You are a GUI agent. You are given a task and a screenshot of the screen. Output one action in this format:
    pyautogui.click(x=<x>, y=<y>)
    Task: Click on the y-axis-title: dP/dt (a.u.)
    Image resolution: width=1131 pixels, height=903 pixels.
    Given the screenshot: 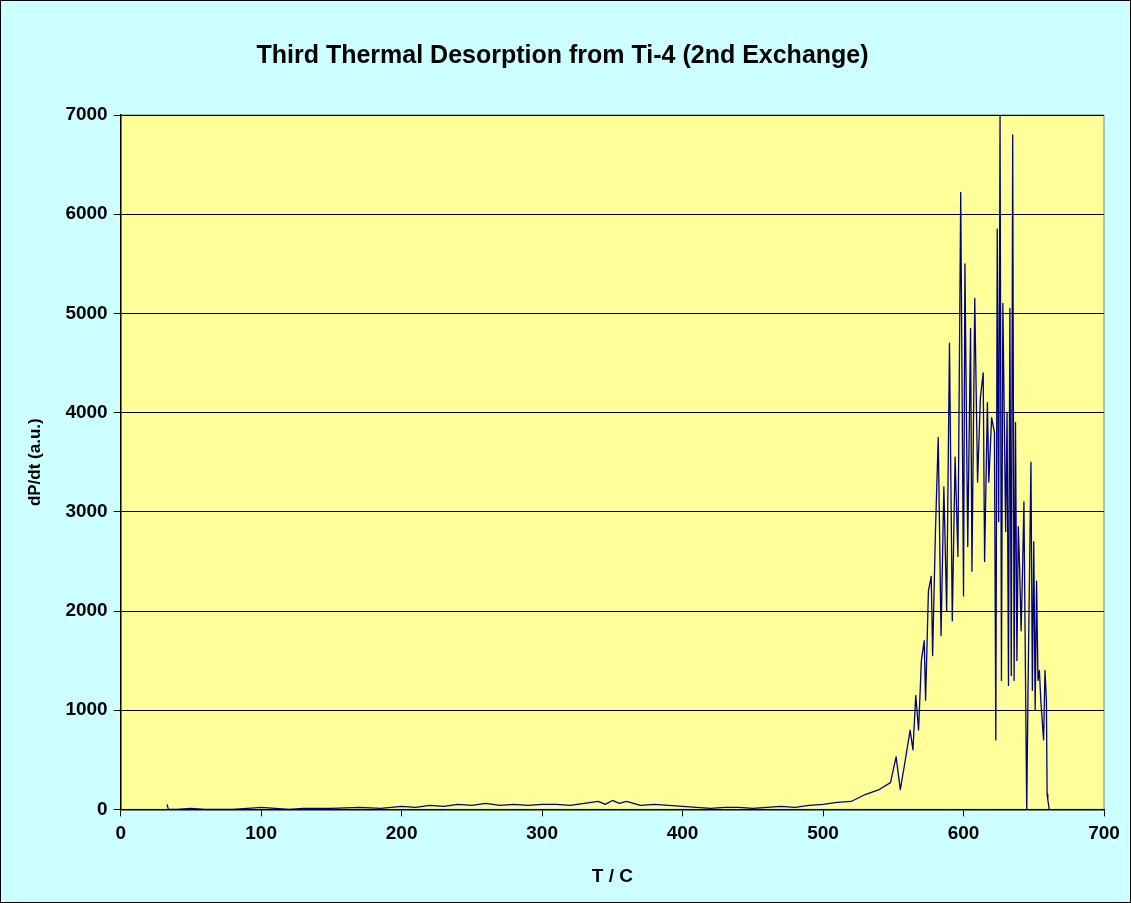 What is the action you would take?
    pyautogui.click(x=34, y=462)
    